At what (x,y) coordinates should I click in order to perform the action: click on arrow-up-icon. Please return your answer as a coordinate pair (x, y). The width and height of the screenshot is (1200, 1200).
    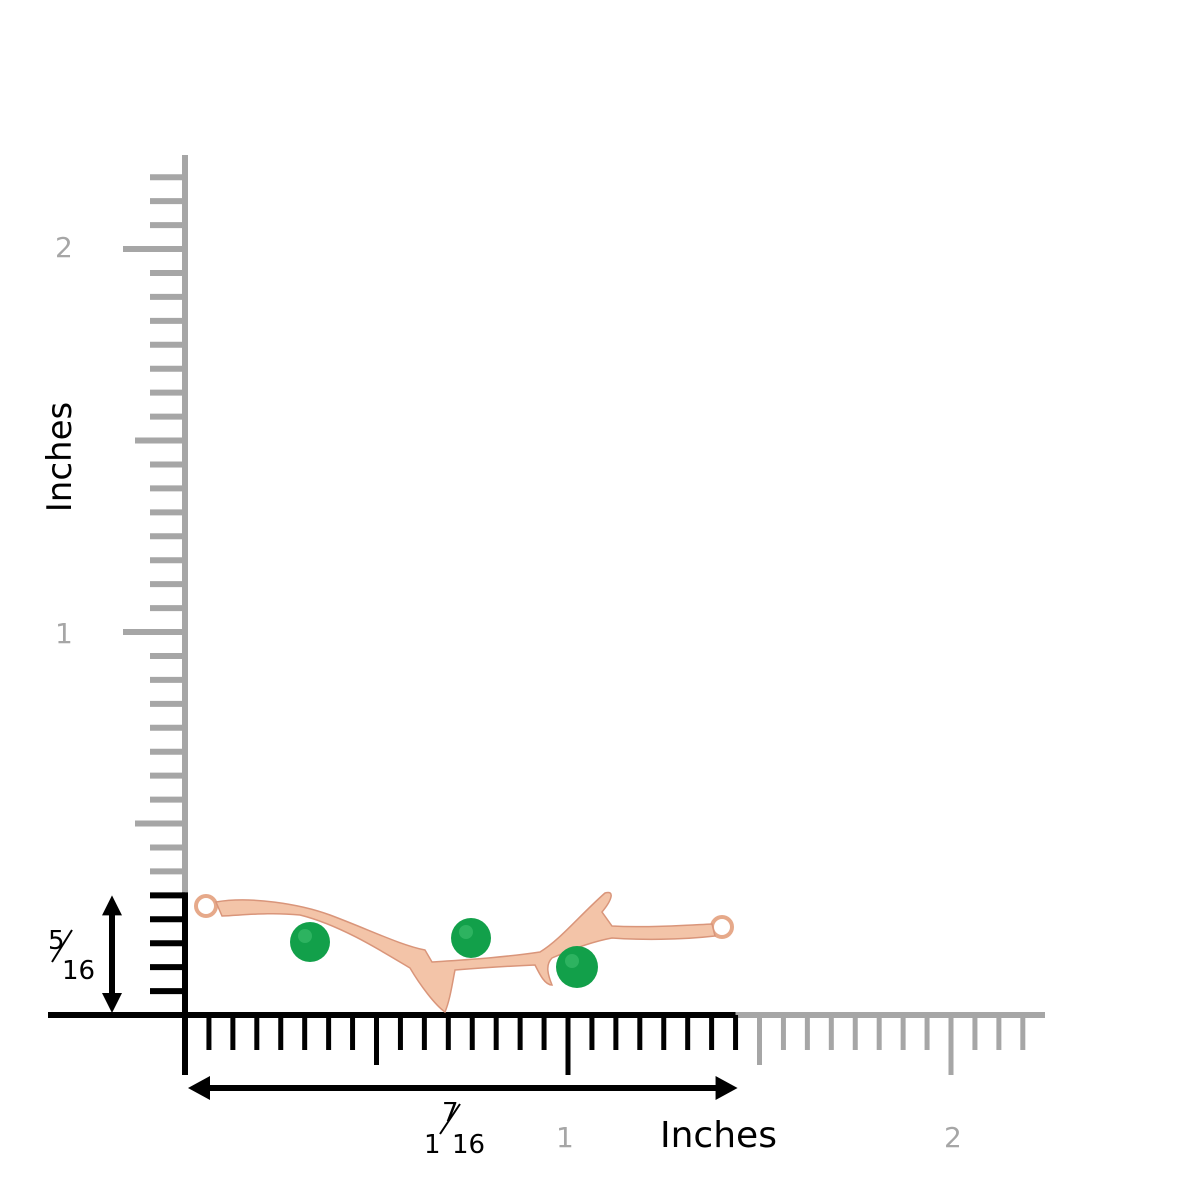
    Looking at the image, I should click on (112, 905).